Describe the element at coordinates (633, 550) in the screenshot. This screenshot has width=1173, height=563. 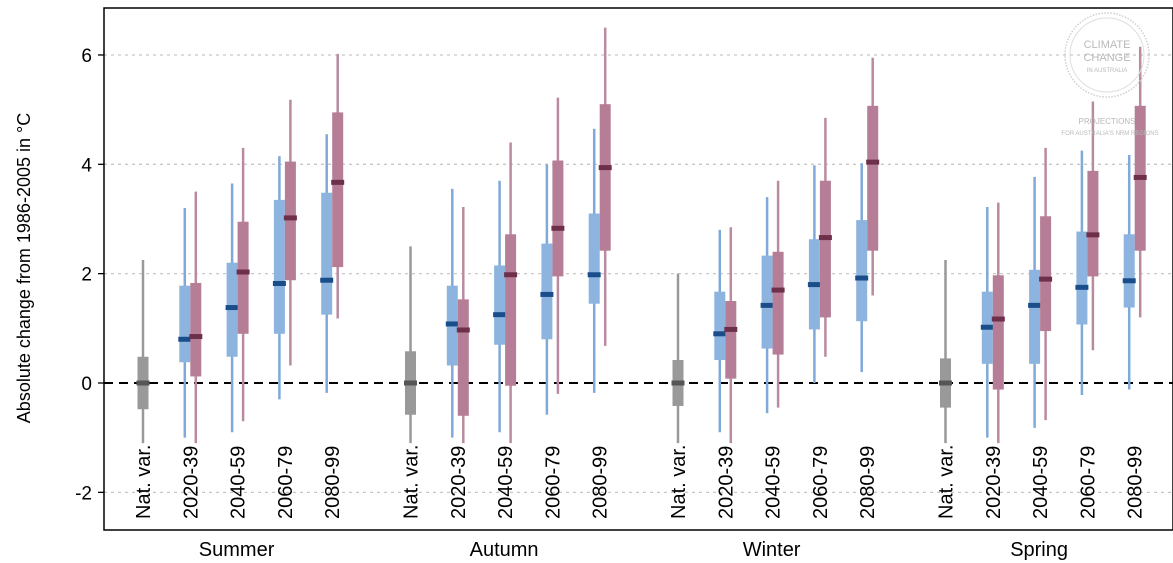
I see `season-labels: Summer Autumn Winter Spring` at that location.